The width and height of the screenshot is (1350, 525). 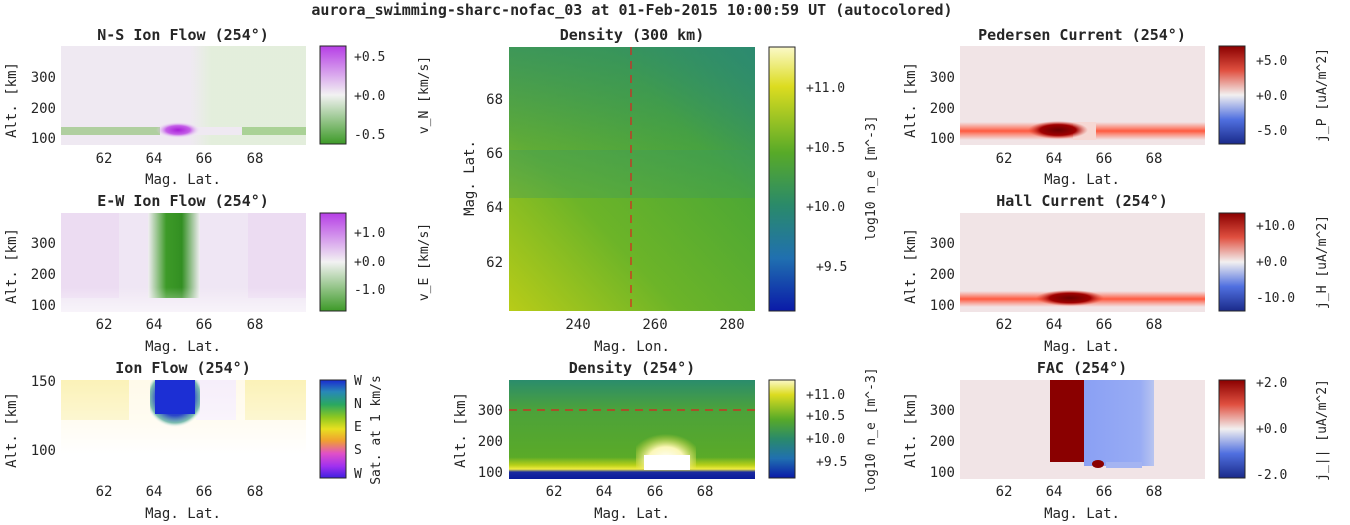 I want to click on colorbar-tick-label: -0.5, so click(x=369, y=135).